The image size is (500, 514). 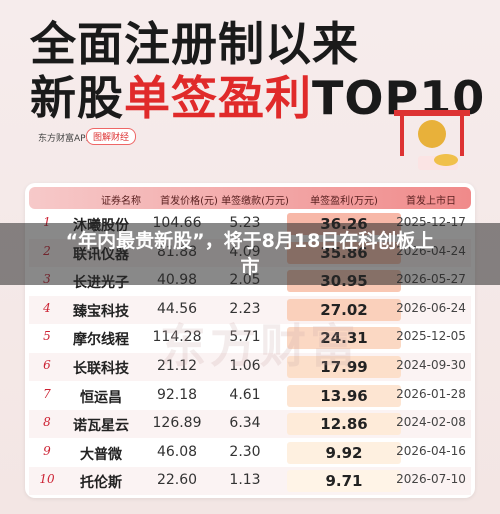 What do you see at coordinates (101, 311) in the screenshot?
I see `security-name: 臻宝科技` at bounding box center [101, 311].